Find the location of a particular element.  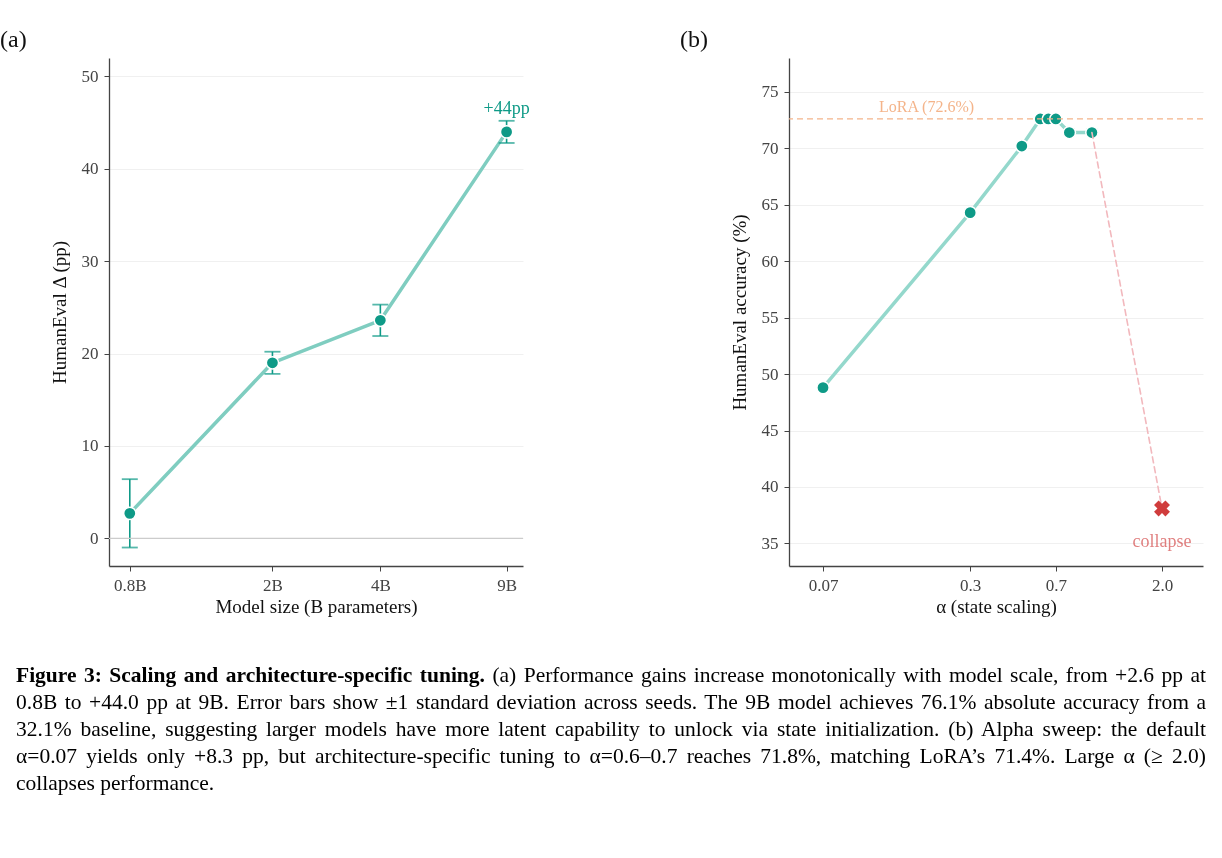

y-tick-label: 70 is located at coordinates (770, 148).